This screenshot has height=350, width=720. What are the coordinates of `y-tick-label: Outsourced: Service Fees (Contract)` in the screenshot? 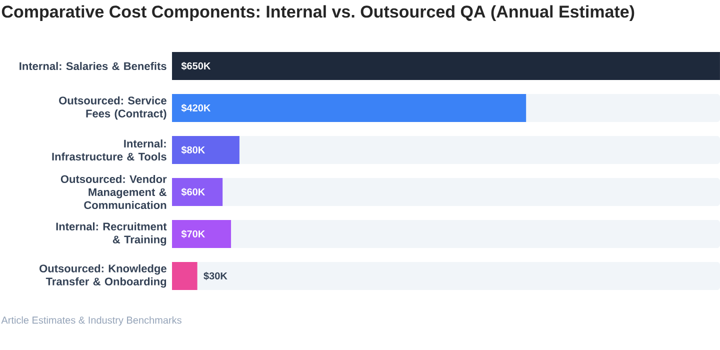 It's located at (112, 108).